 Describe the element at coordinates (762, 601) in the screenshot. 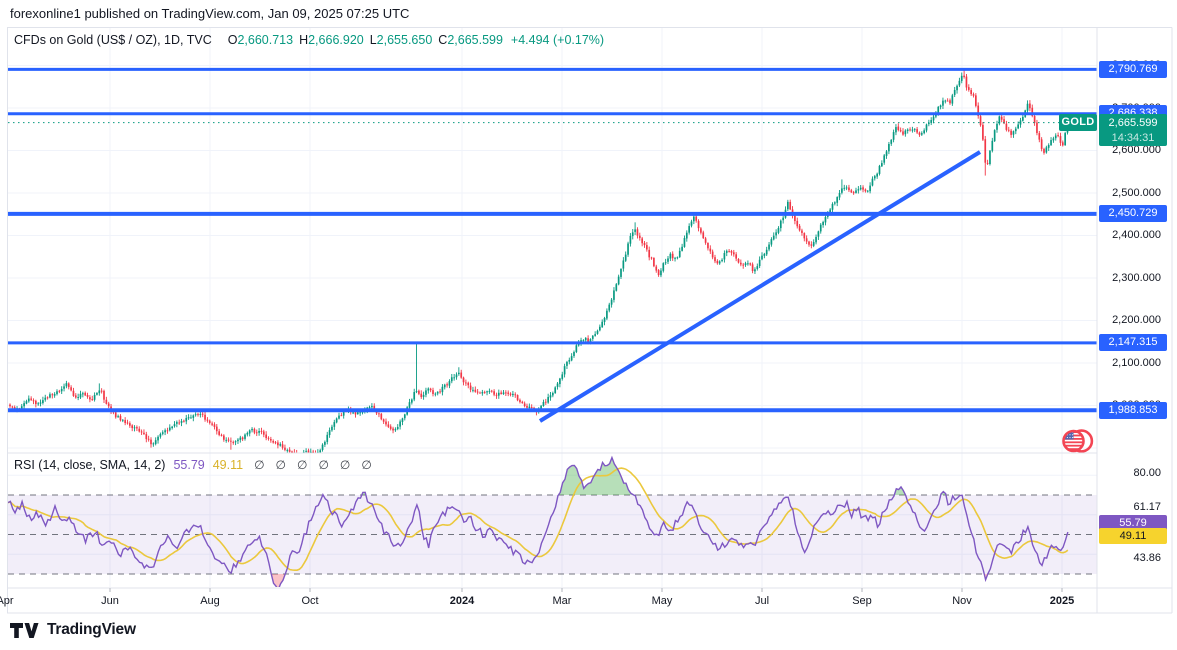

I see `time-axis-label: Jul` at that location.